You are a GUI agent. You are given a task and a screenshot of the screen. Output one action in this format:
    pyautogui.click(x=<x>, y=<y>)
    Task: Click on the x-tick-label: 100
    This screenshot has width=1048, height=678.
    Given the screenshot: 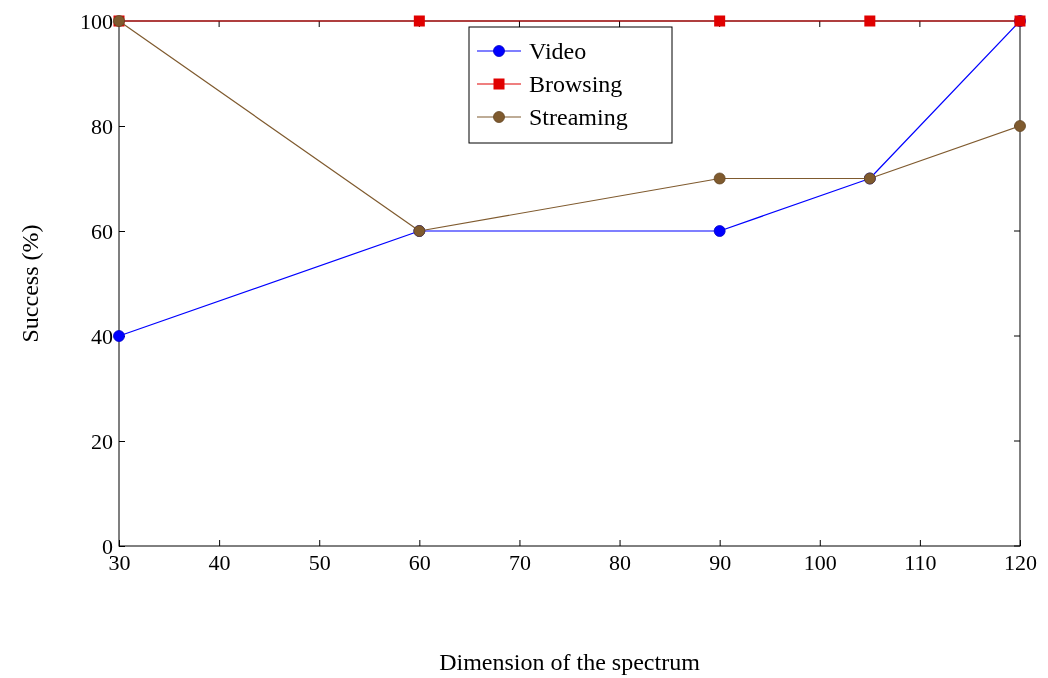 What is the action you would take?
    pyautogui.click(x=820, y=562)
    